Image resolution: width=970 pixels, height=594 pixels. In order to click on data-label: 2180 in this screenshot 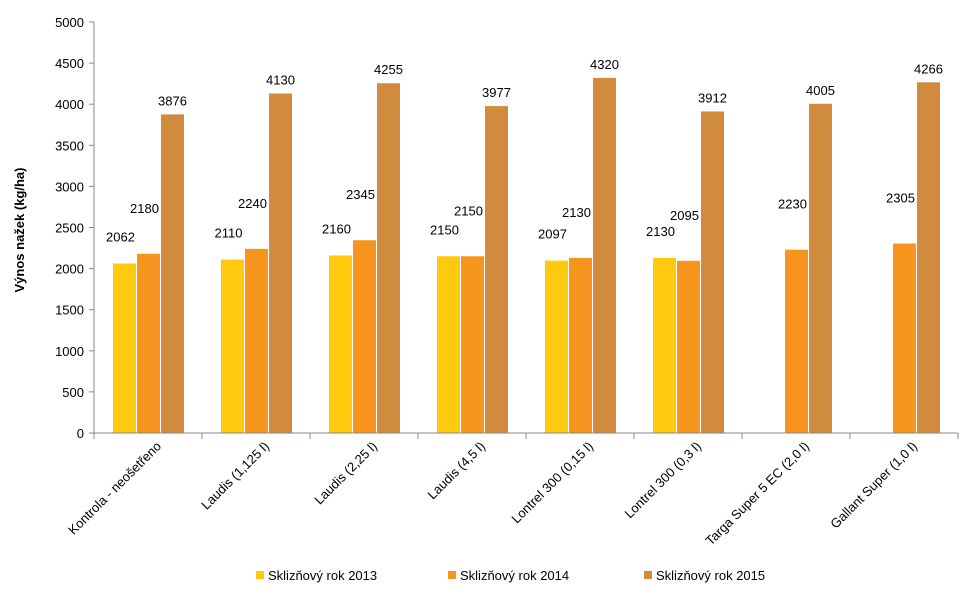, I will do `click(144, 208)`.